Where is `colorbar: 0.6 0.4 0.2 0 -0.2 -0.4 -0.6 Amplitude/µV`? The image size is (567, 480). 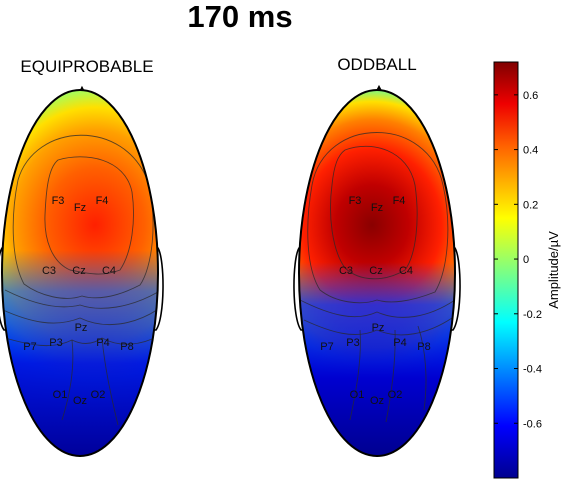 colorbar: 0.6 0.4 0.2 0 -0.2 -0.4 -0.6 Amplitude/µV is located at coordinates (527, 270).